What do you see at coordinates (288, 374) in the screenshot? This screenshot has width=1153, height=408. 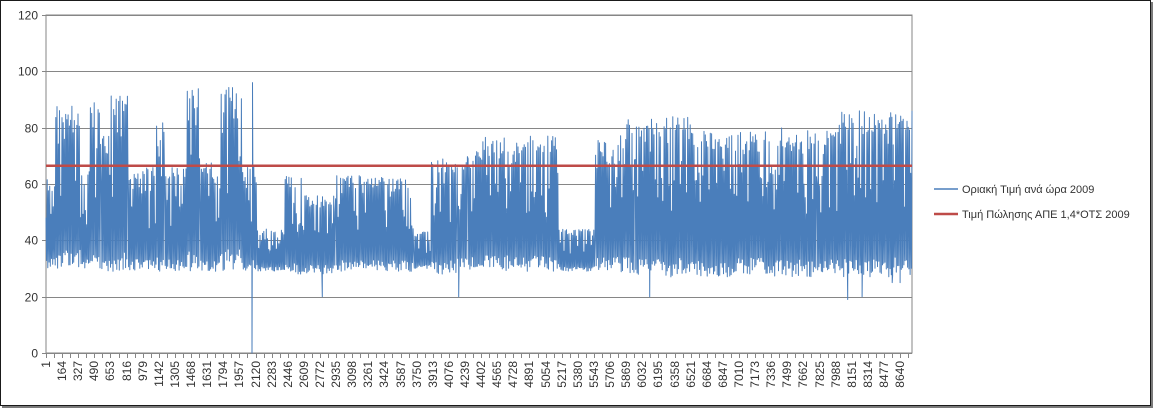 I see `x-tick-label: 2446` at bounding box center [288, 374].